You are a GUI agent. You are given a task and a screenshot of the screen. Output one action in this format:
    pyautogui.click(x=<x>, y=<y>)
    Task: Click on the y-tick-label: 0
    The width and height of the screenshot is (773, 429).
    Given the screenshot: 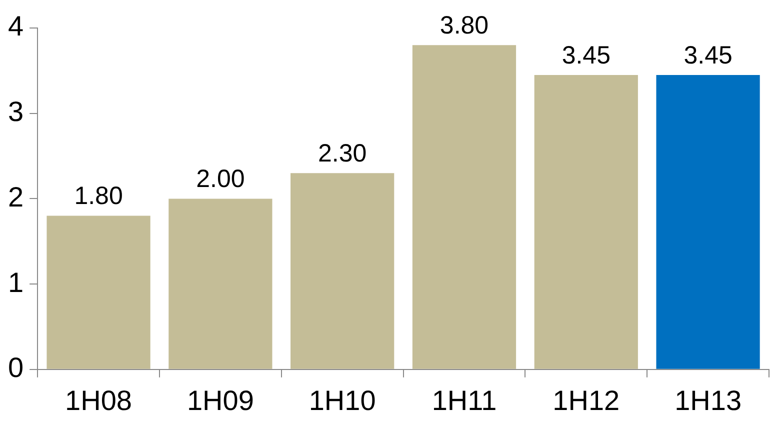 What is the action you would take?
    pyautogui.click(x=16, y=368)
    